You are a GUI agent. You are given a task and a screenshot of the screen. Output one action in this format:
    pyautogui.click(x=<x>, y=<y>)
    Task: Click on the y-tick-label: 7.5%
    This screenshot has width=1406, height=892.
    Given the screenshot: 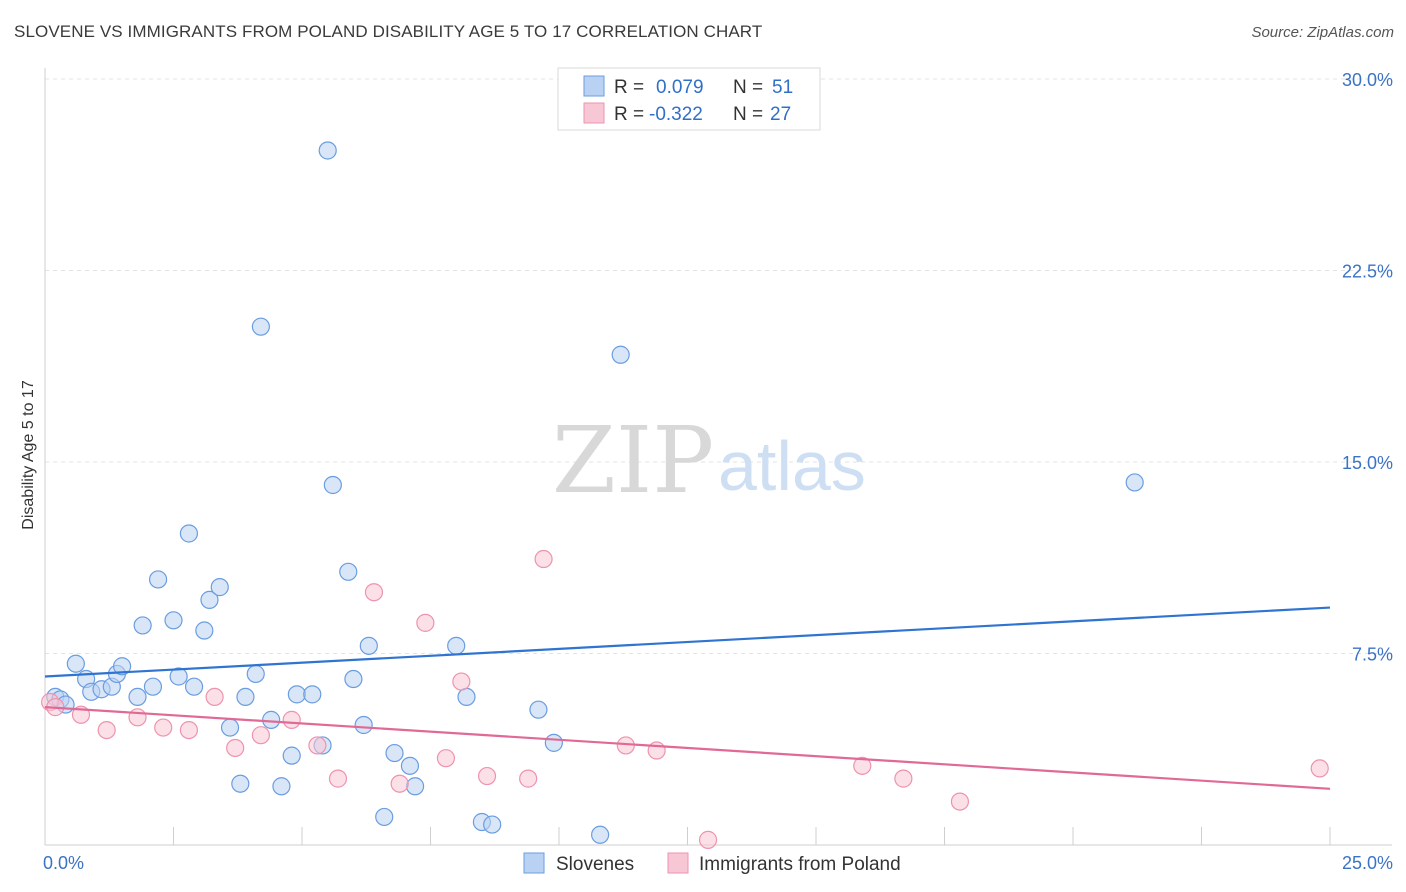 What is the action you would take?
    pyautogui.click(x=1372, y=655)
    